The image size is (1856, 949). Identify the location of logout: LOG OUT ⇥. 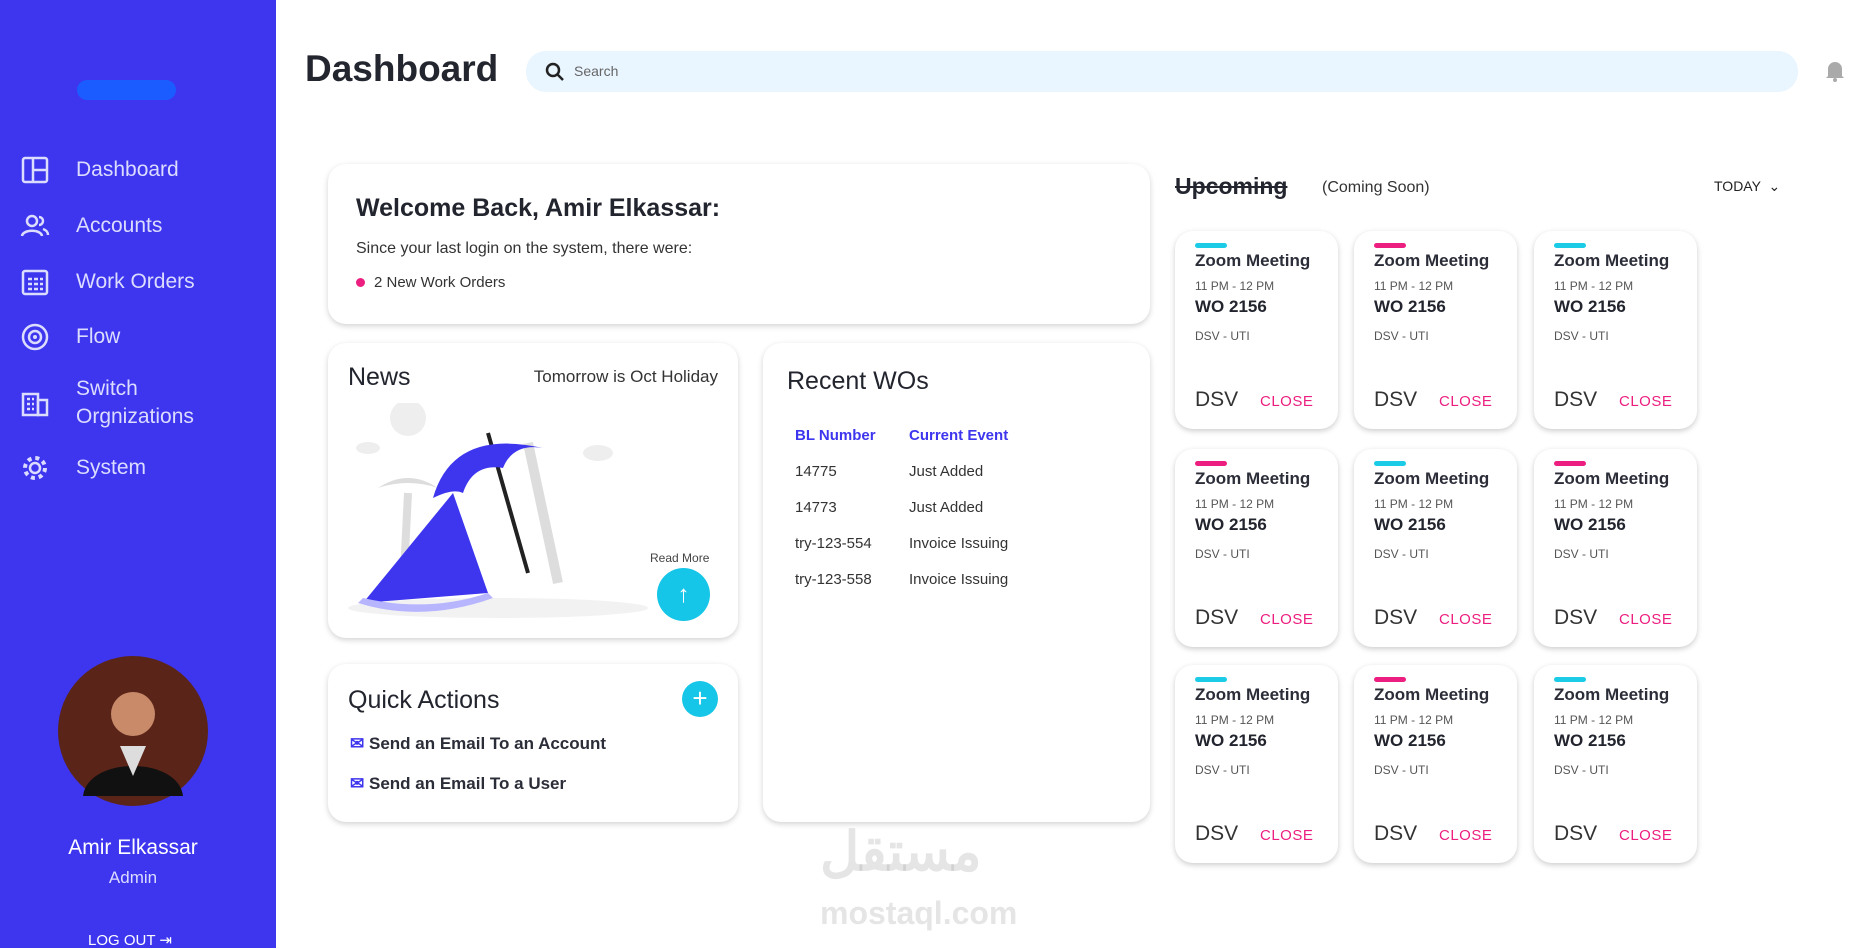
(130, 940).